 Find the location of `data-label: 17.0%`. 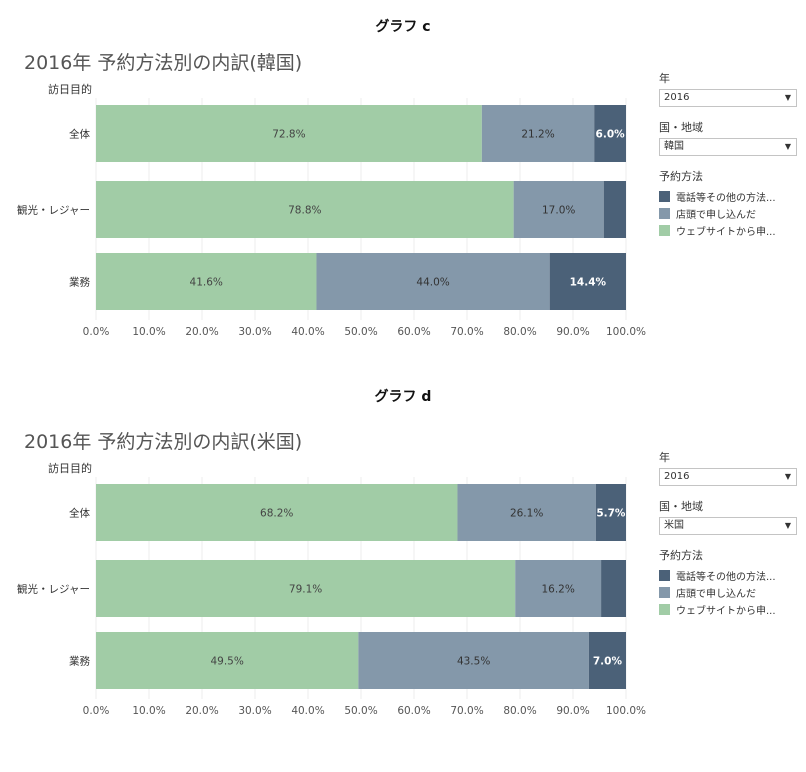

data-label: 17.0% is located at coordinates (558, 211).